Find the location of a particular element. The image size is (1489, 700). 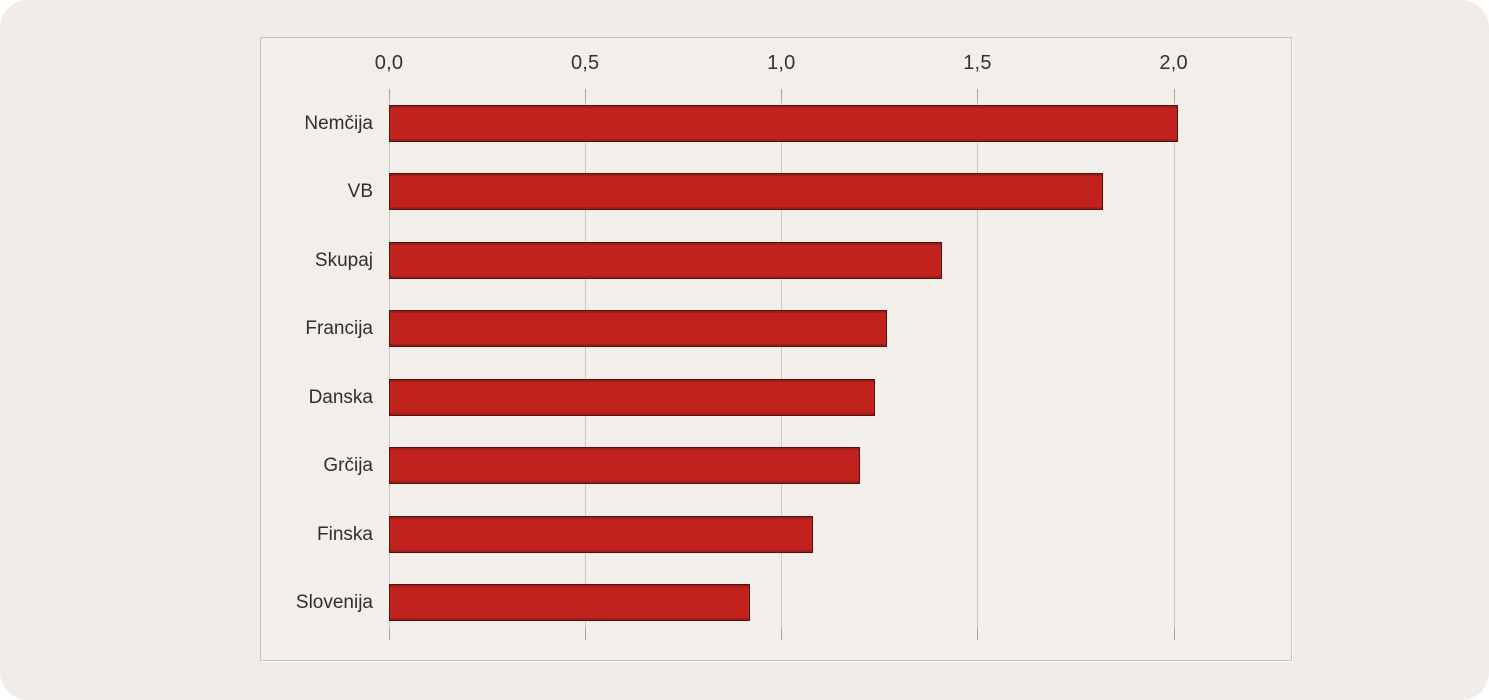

bar-row: Francija is located at coordinates (776, 329).